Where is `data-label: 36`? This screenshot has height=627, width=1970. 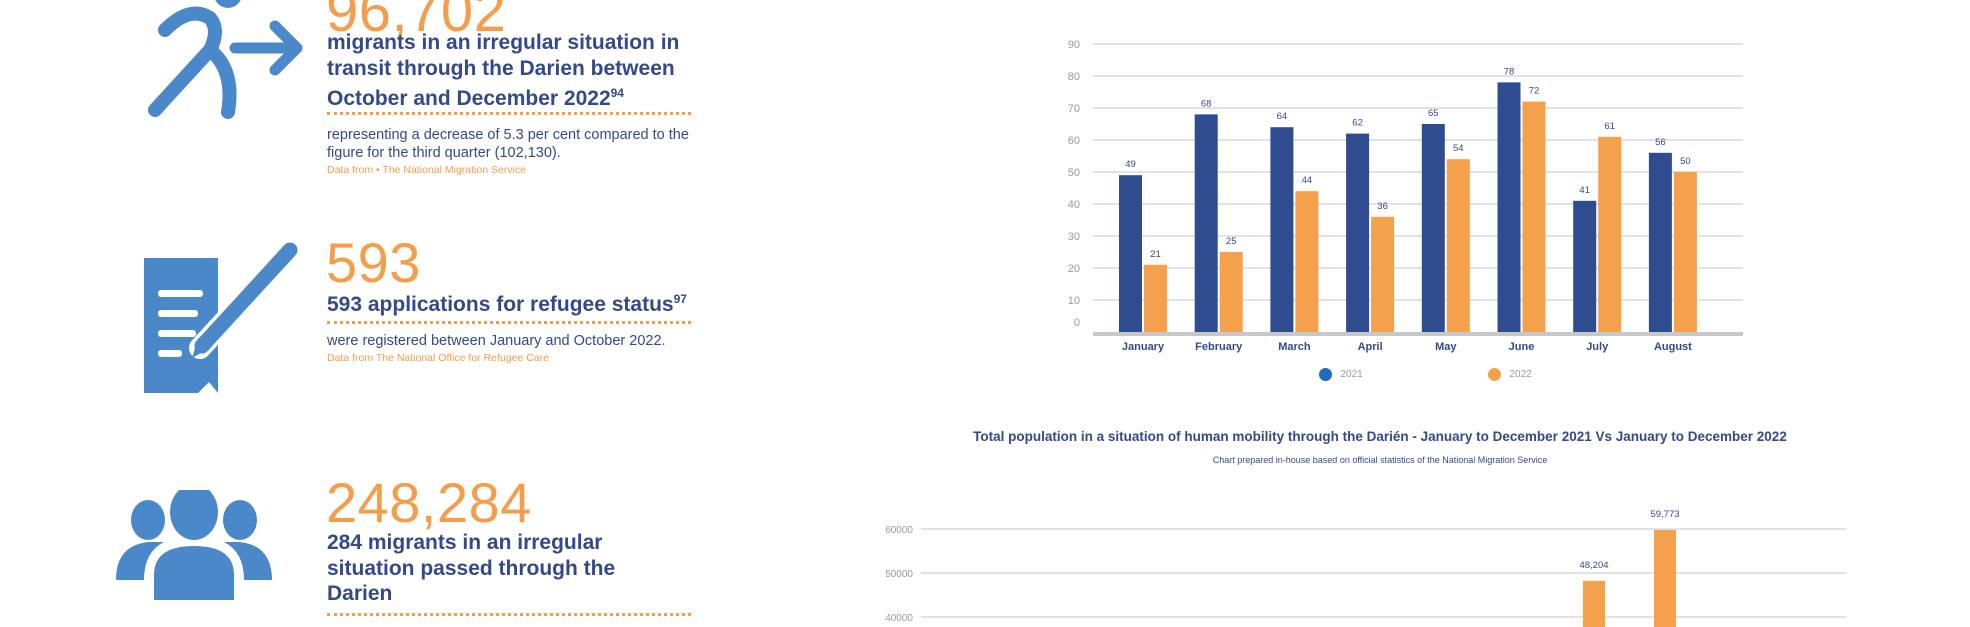
data-label: 36 is located at coordinates (1382, 206).